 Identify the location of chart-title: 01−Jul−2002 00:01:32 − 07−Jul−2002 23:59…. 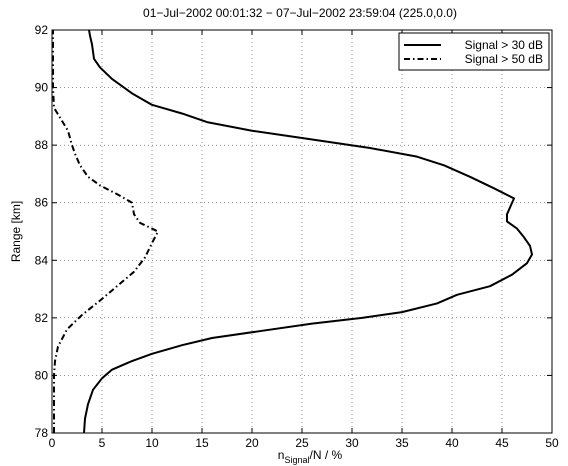
(300, 13).